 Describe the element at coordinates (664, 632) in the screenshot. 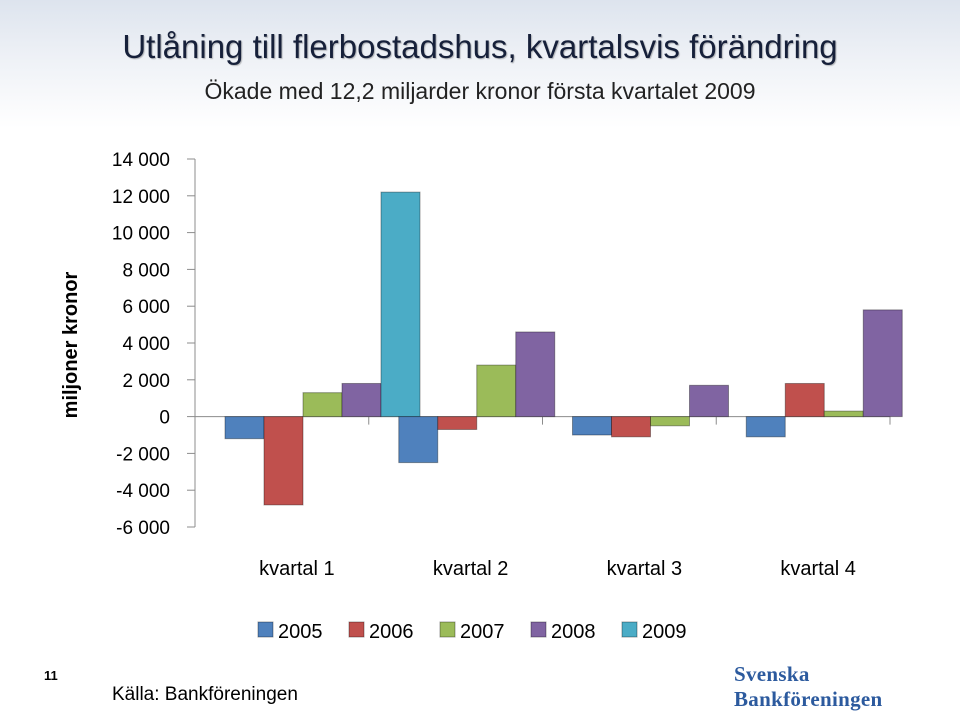

I see `legend-label-2009: 2009` at that location.